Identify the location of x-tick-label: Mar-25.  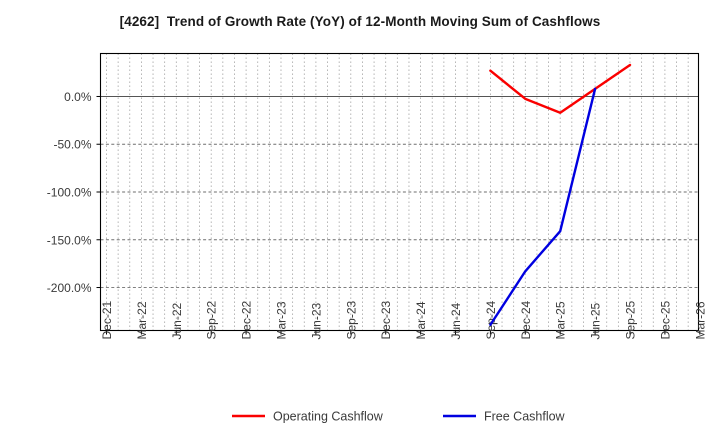
(561, 320).